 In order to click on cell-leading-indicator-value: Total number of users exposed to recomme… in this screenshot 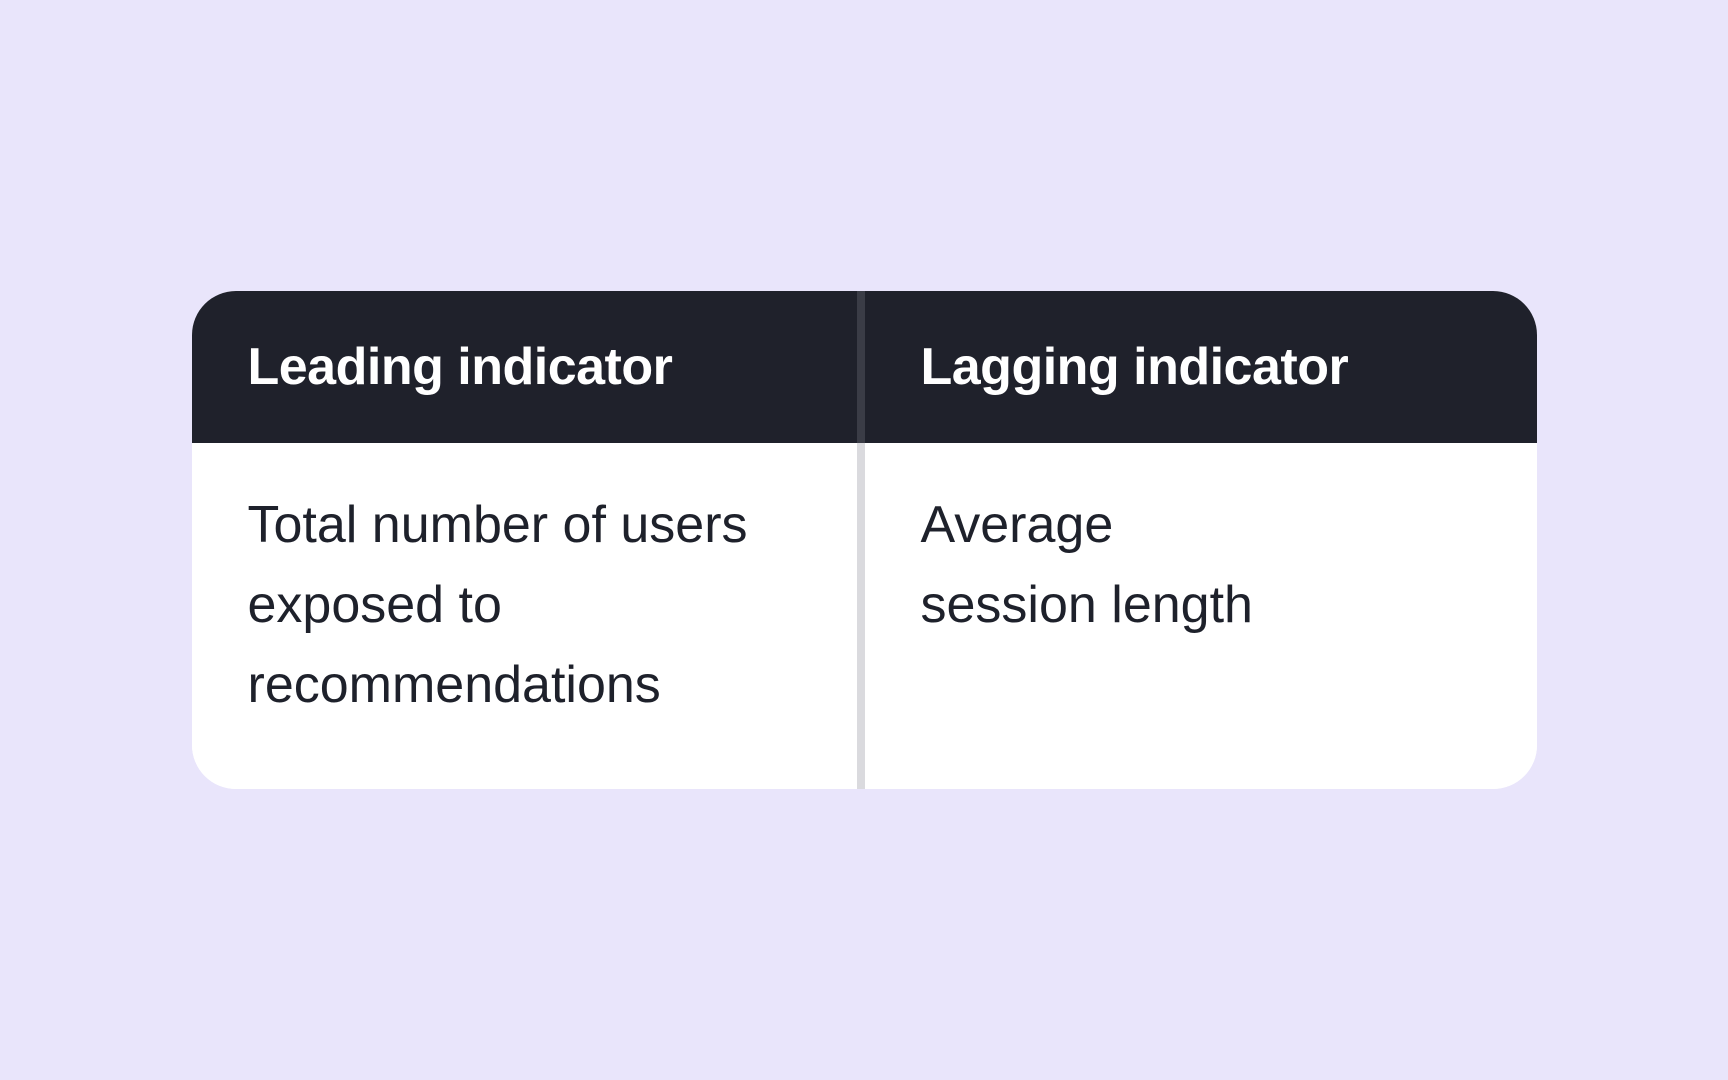, I will do `click(524, 616)`.